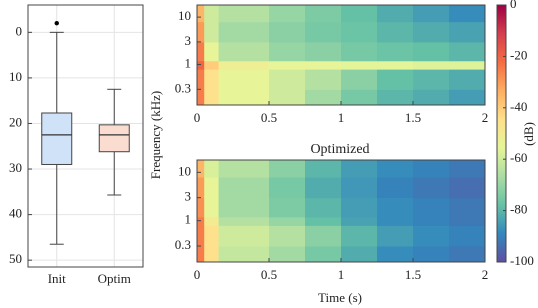 Image resolution: width=538 pixels, height=308 pixels. I want to click on colorbar-tick-label: 0, so click(513, 5).